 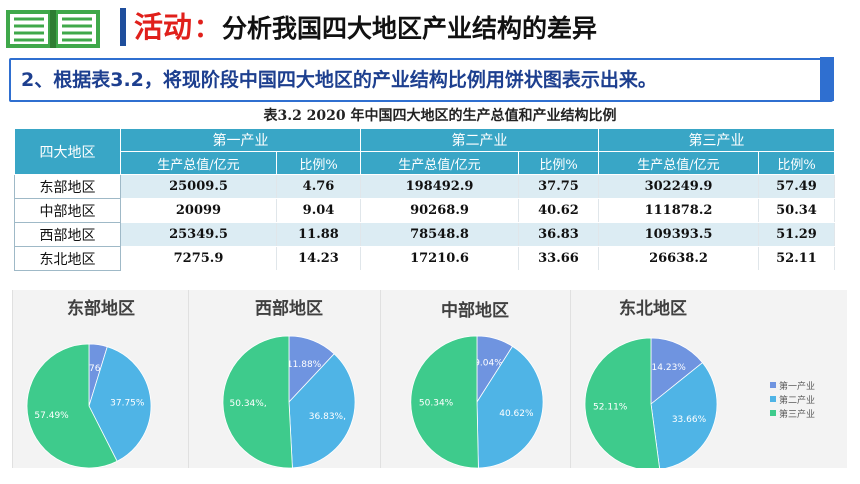 I want to click on task-box-corner, so click(x=827, y=79).